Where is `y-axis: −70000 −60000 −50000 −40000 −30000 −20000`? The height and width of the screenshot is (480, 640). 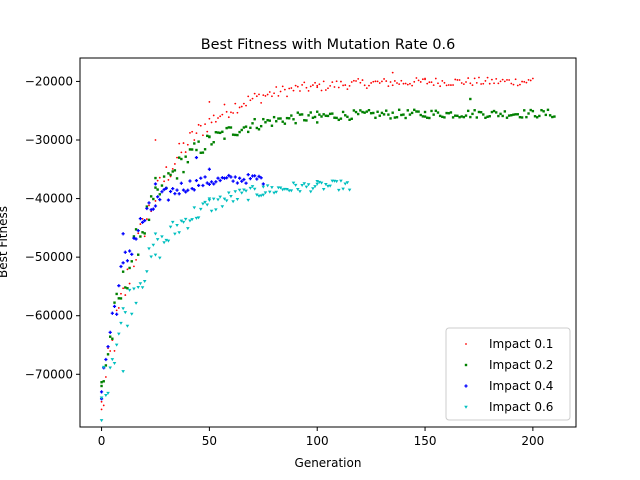 y-axis: −70000 −60000 −50000 −40000 −30000 −20000 is located at coordinates (52, 227).